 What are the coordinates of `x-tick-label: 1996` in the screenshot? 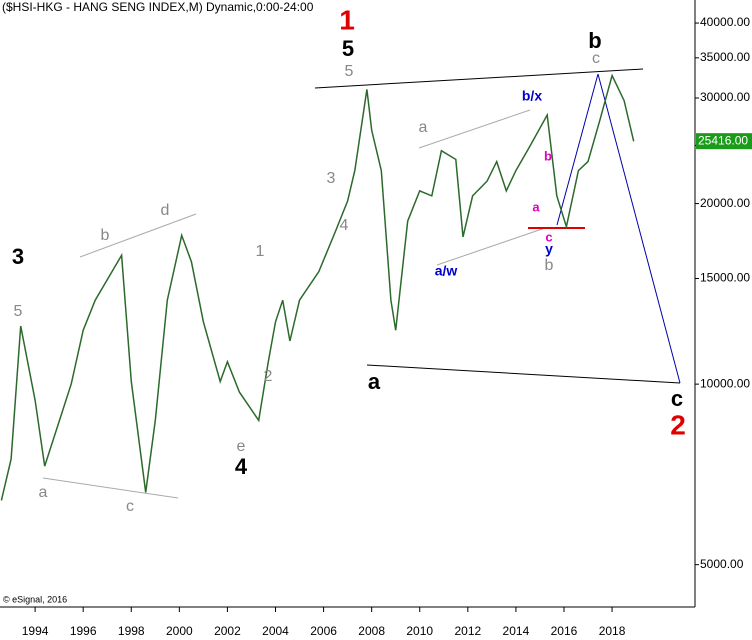 It's located at (83, 631).